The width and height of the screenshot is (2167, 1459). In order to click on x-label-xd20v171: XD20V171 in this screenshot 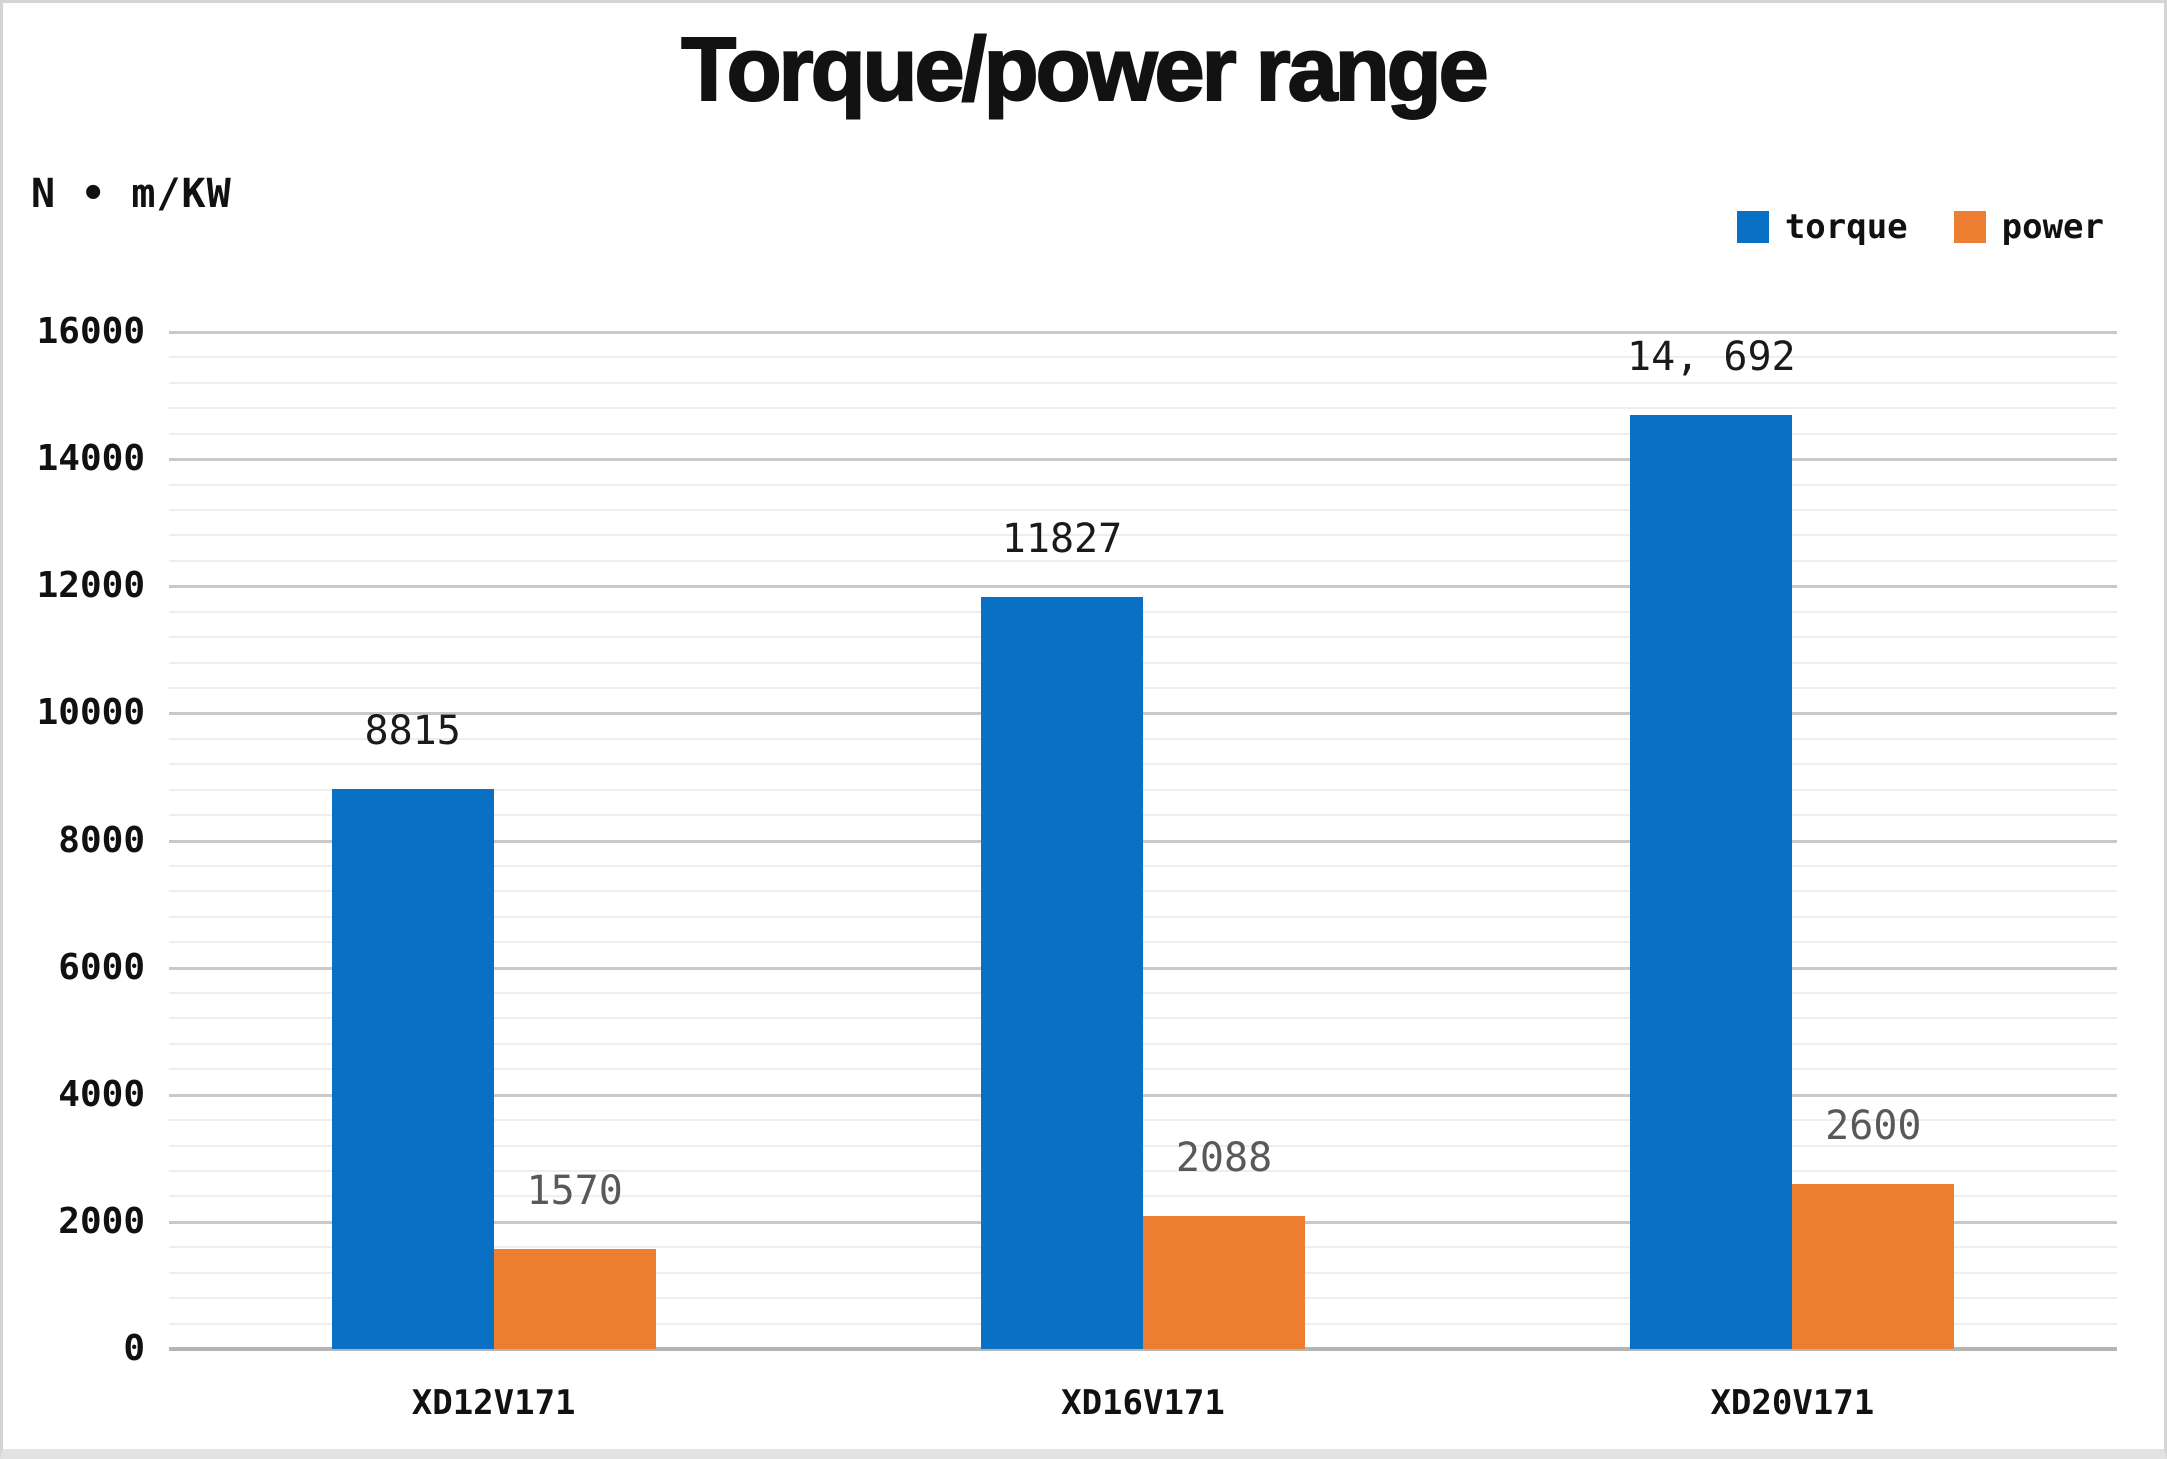, I will do `click(1792, 1403)`.